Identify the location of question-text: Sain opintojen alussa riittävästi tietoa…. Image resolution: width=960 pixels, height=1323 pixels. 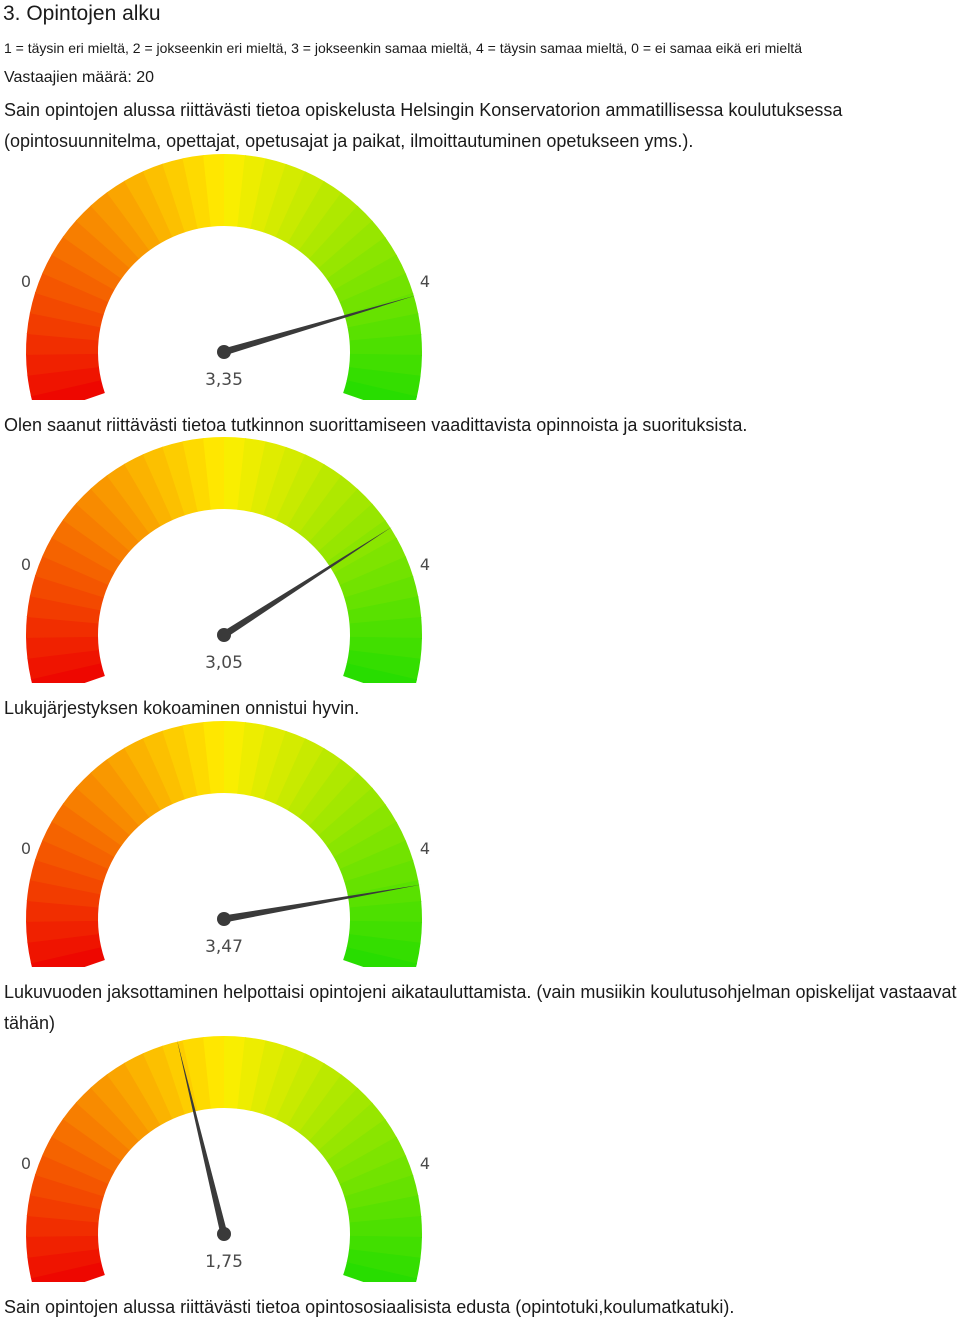
(423, 125).